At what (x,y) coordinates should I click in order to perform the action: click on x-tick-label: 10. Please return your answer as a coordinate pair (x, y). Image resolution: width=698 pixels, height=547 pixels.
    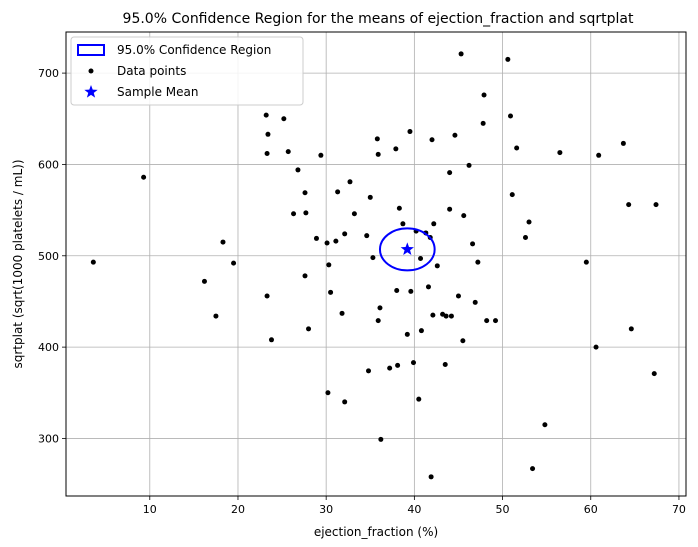
    Looking at the image, I should click on (150, 509).